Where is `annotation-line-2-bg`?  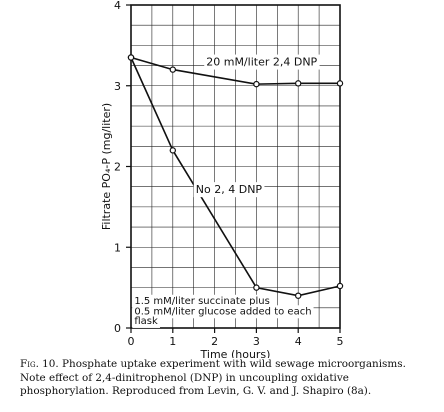
annotation-line-2-bg is located at coordinates (223, 312).